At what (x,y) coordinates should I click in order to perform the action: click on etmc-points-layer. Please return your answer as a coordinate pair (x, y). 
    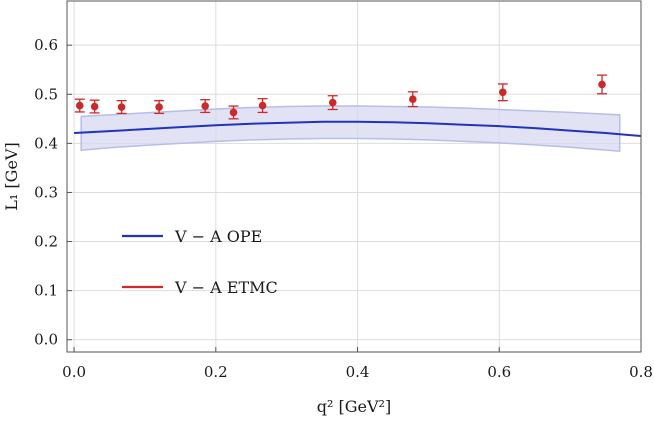
    Looking at the image, I should click on (341, 97).